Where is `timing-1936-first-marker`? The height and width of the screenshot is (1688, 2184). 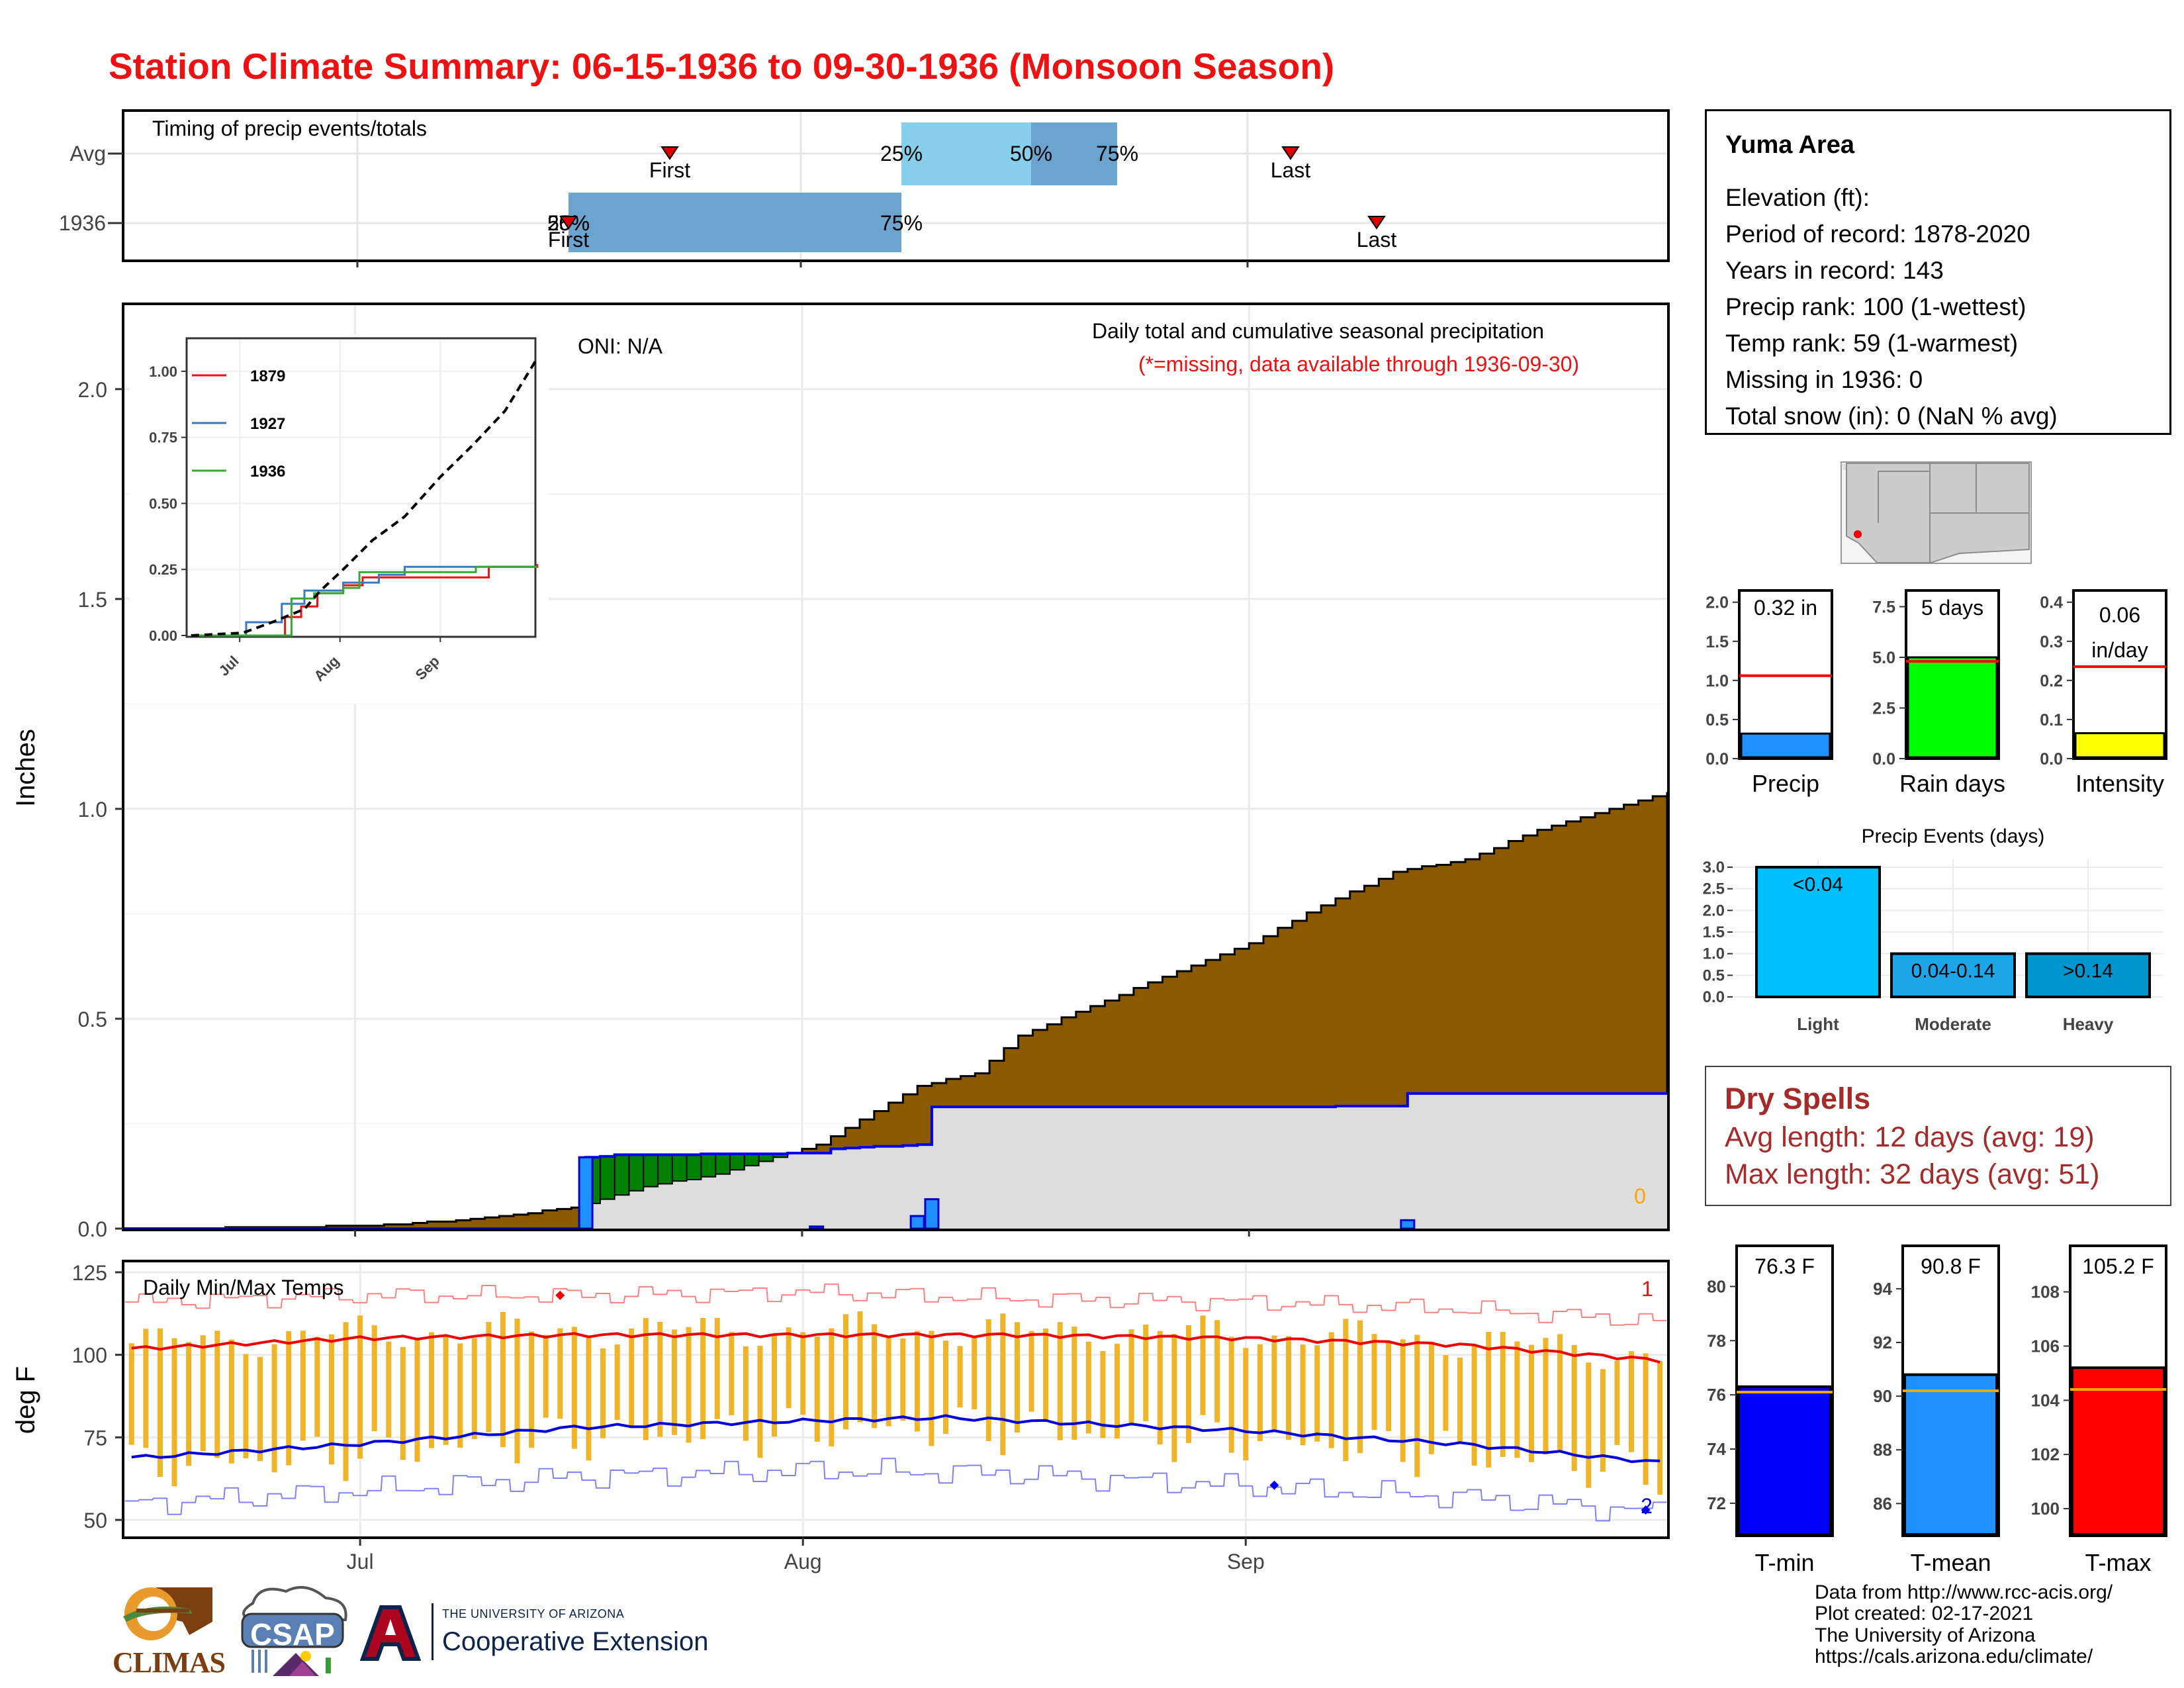
timing-1936-first-marker is located at coordinates (568, 223).